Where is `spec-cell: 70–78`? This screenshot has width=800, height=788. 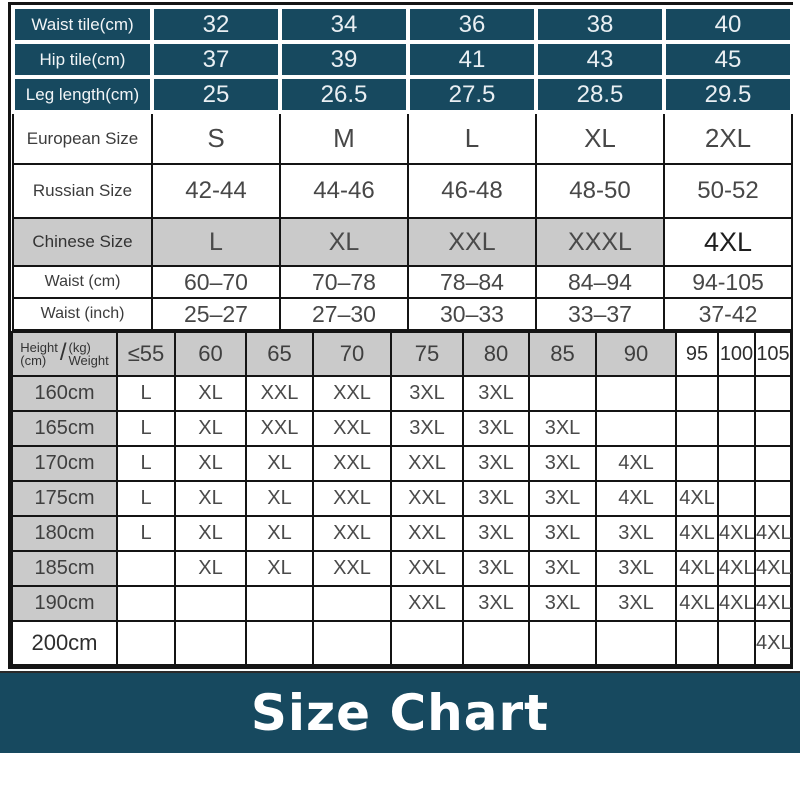
spec-cell: 70–78 is located at coordinates (344, 282).